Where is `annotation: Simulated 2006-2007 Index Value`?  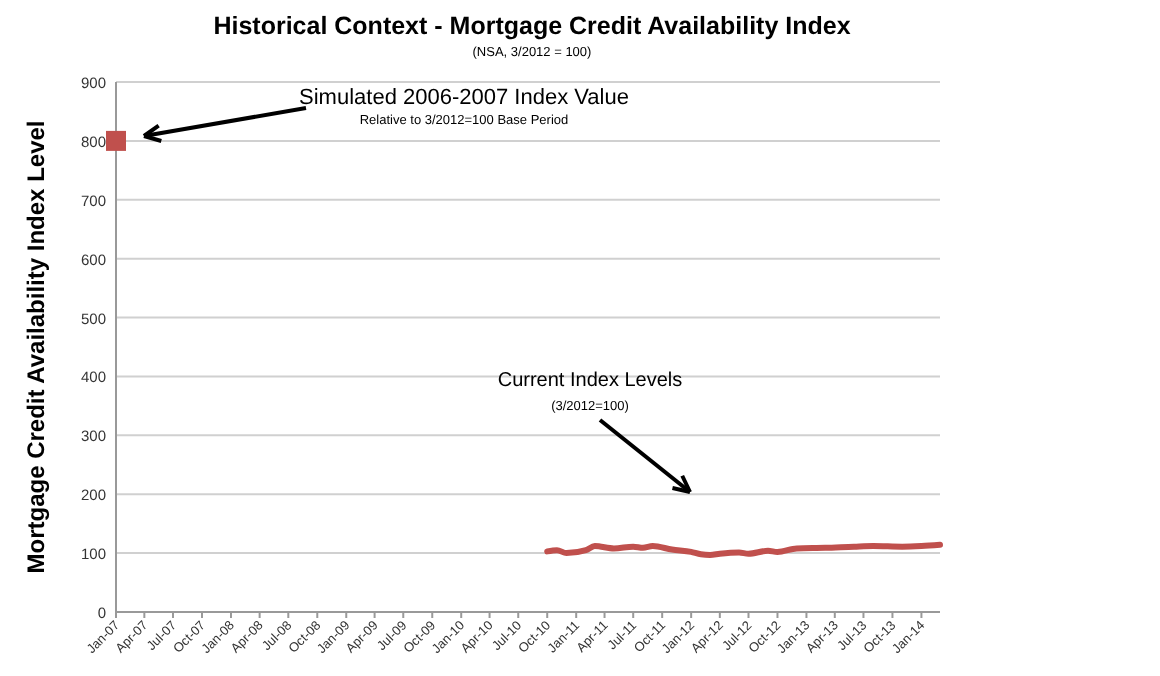
annotation: Simulated 2006-2007 Index Value is located at coordinates (464, 98).